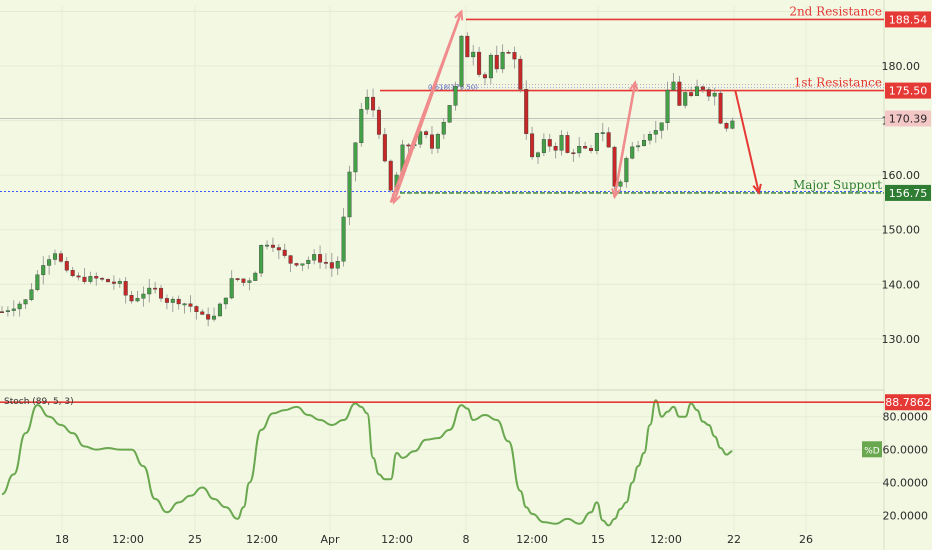 The height and width of the screenshot is (550, 932). I want to click on stoch-tick-label: 80.0000, so click(906, 417).